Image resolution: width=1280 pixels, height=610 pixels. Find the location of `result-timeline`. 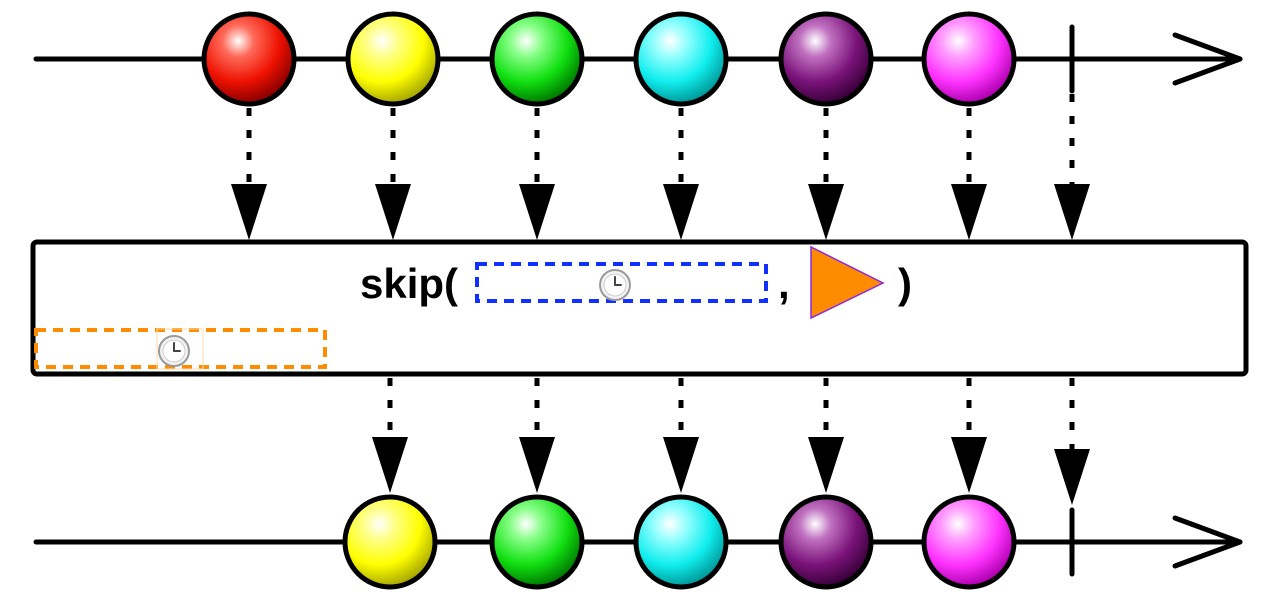

result-timeline is located at coordinates (638, 542).